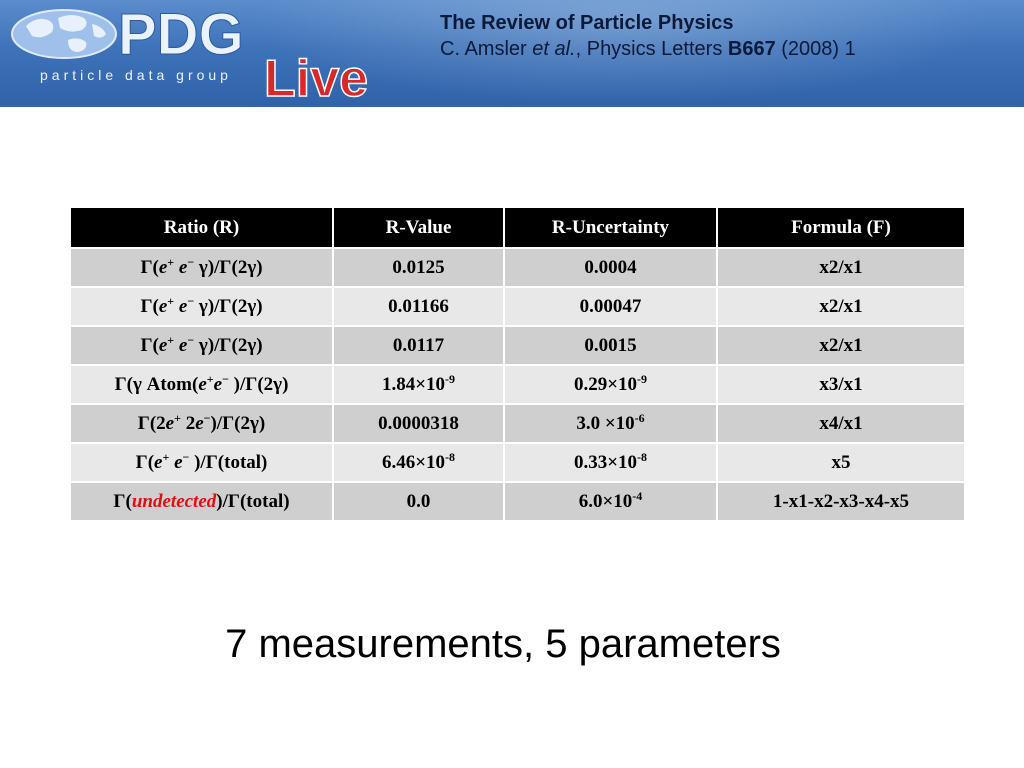  Describe the element at coordinates (610, 345) in the screenshot. I see `r-uncertainty-cell: 0.0015` at that location.